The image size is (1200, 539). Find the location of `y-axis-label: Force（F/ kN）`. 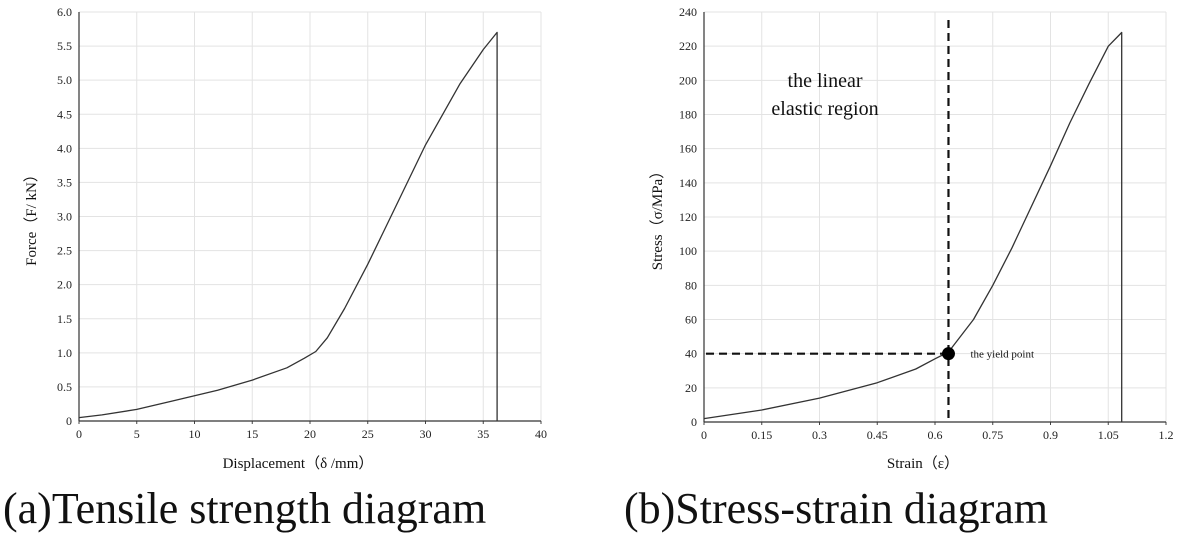

y-axis-label: Force（F/ kN） is located at coordinates (31, 216).